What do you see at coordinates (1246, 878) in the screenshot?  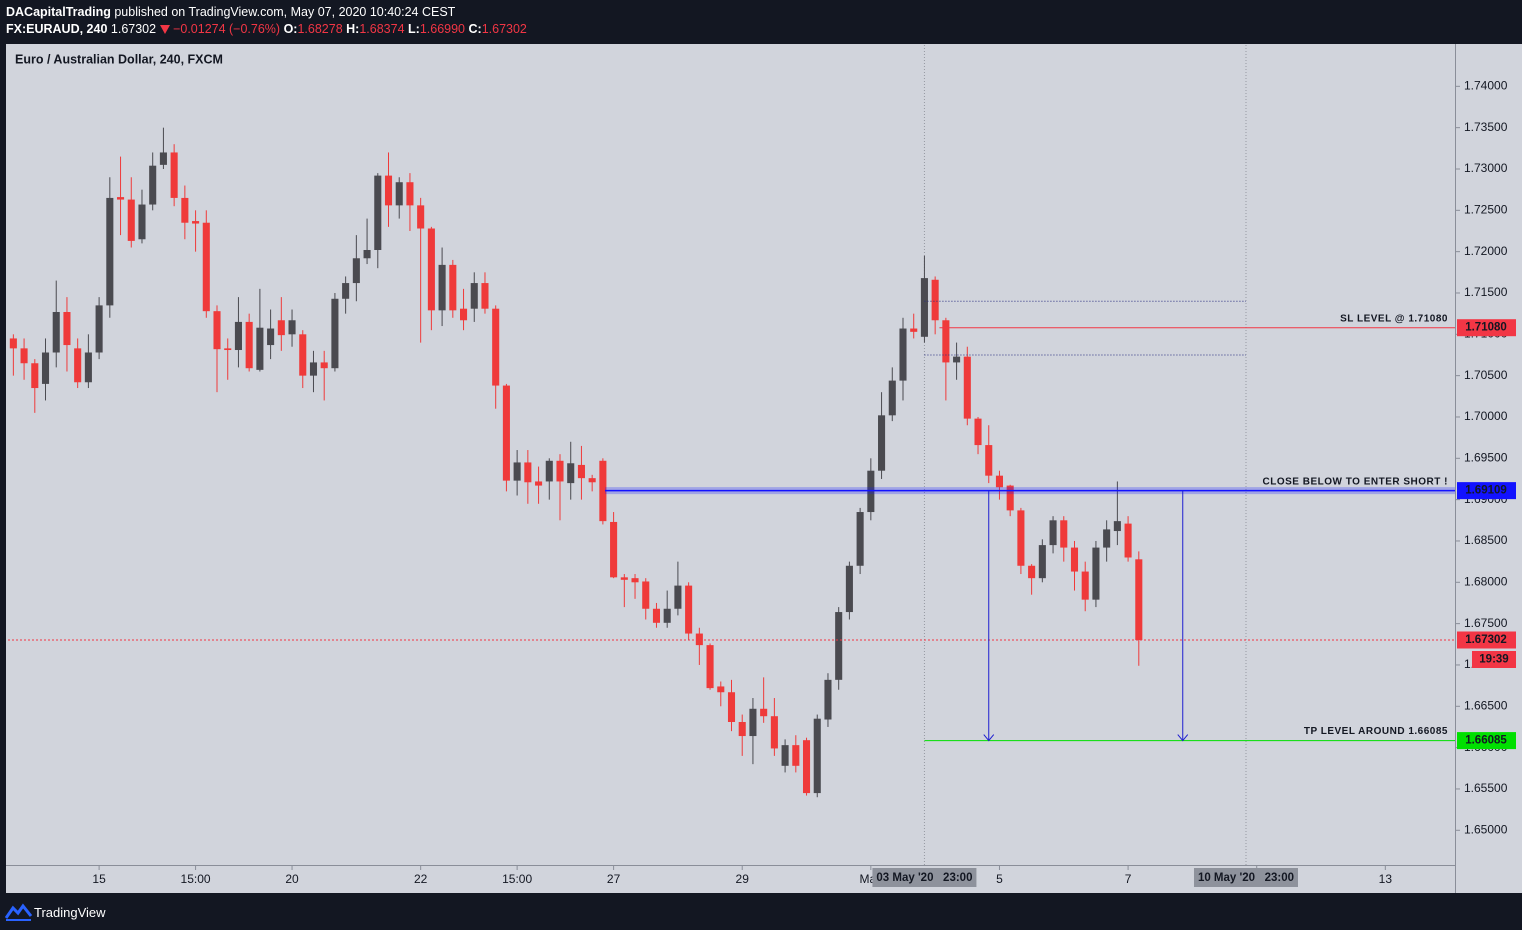 I see `crosshair-label: 10 May '20 23:00` at bounding box center [1246, 878].